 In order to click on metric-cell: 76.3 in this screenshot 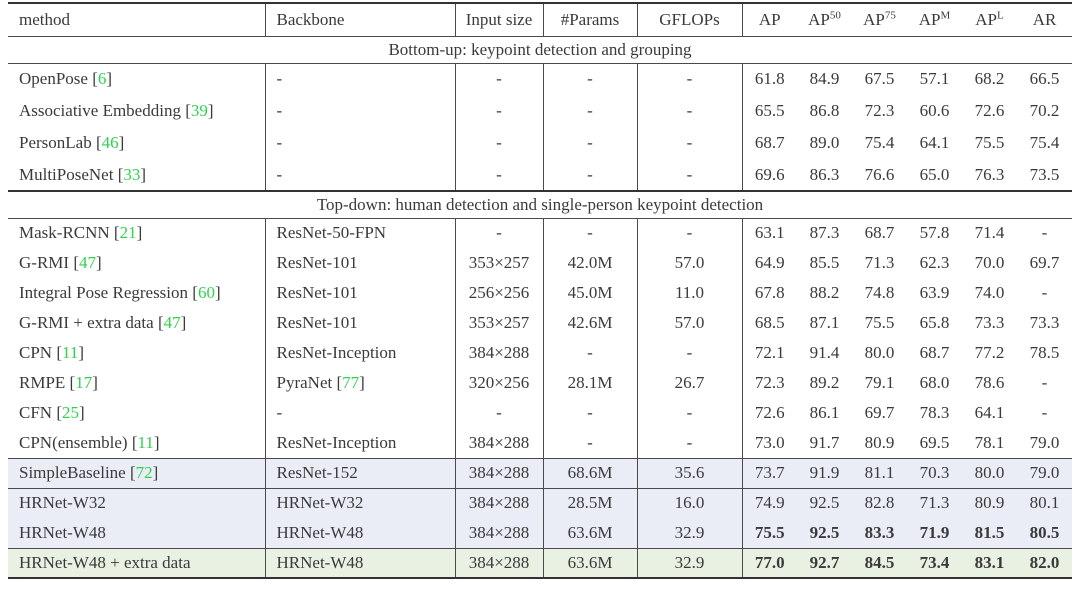, I will do `click(989, 174)`.